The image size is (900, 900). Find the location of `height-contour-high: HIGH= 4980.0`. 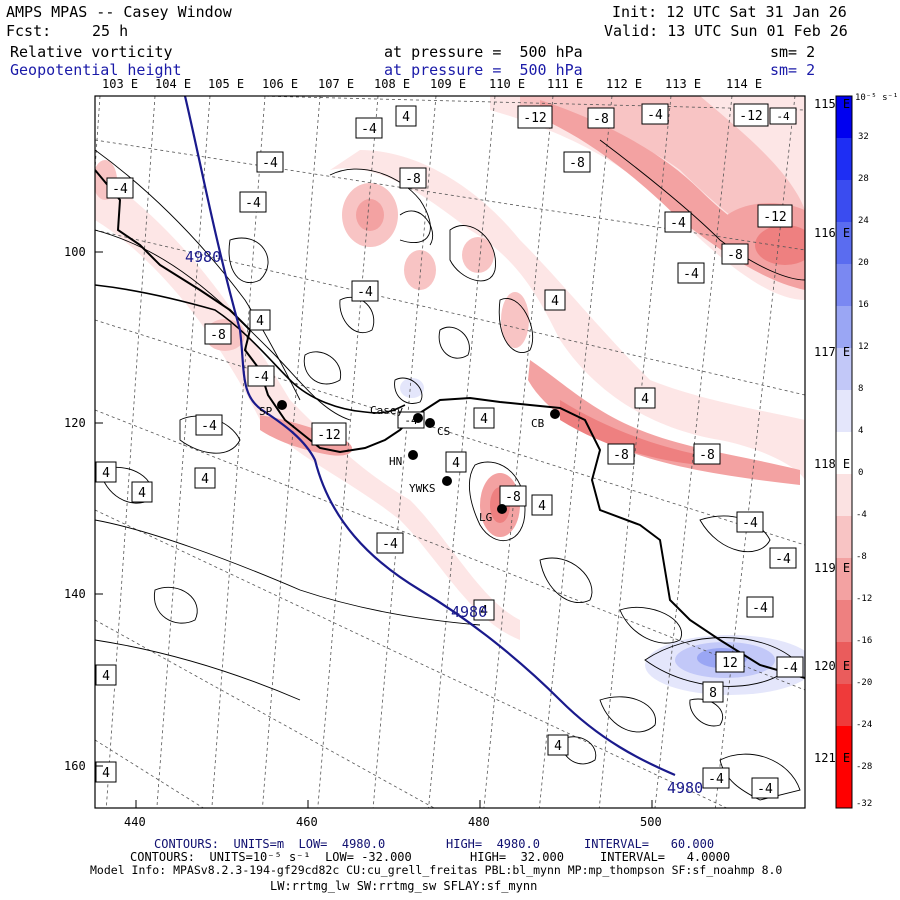

height-contour-high: HIGH= 4980.0 is located at coordinates (493, 844).